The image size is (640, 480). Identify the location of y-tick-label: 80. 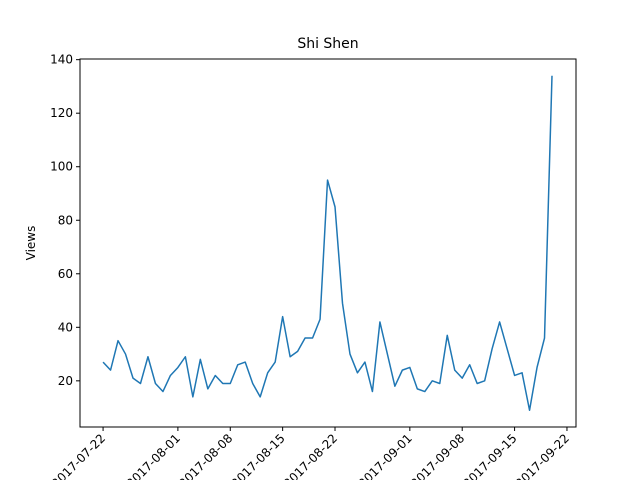
(65, 220).